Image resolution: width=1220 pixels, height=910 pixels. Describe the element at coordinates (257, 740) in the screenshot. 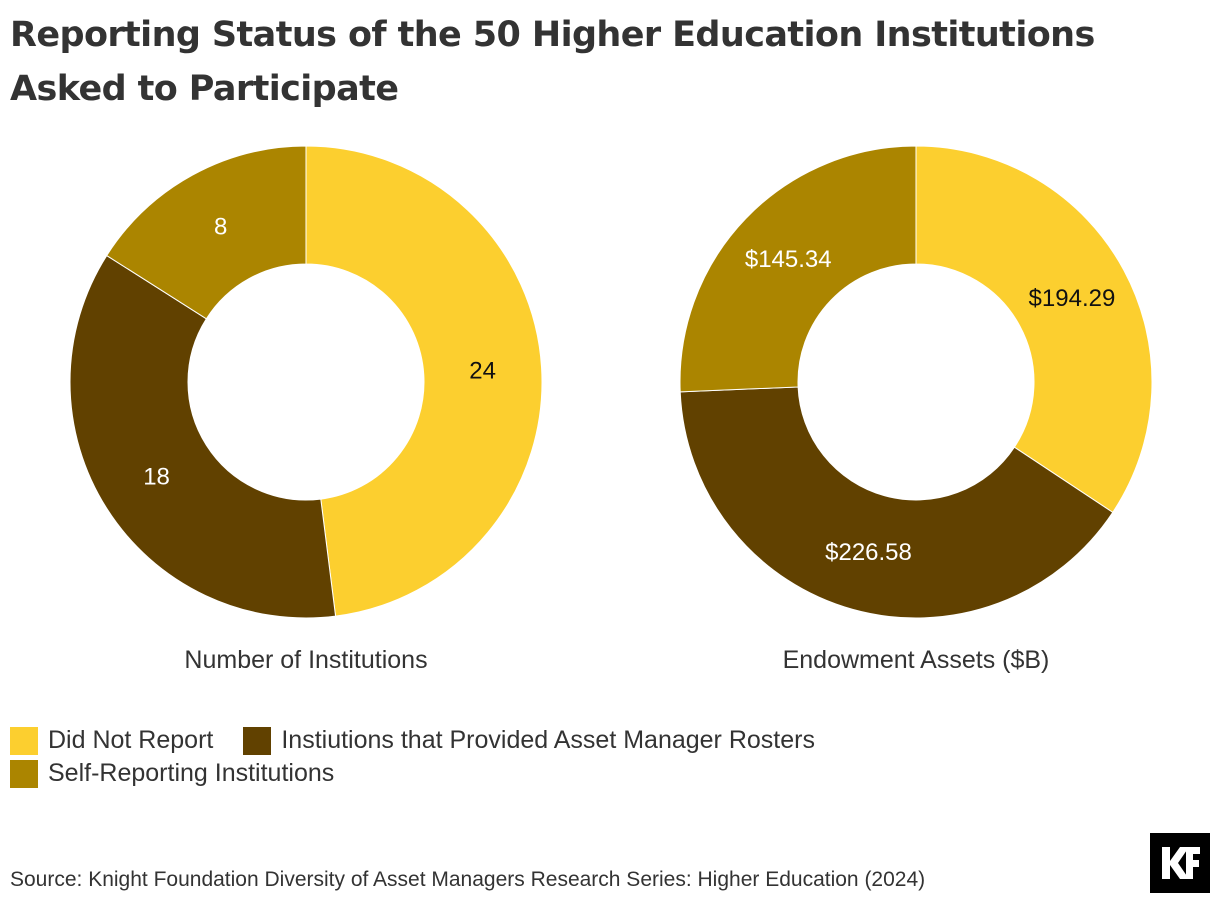

I see `legend-swatch-provided-rosters` at that location.